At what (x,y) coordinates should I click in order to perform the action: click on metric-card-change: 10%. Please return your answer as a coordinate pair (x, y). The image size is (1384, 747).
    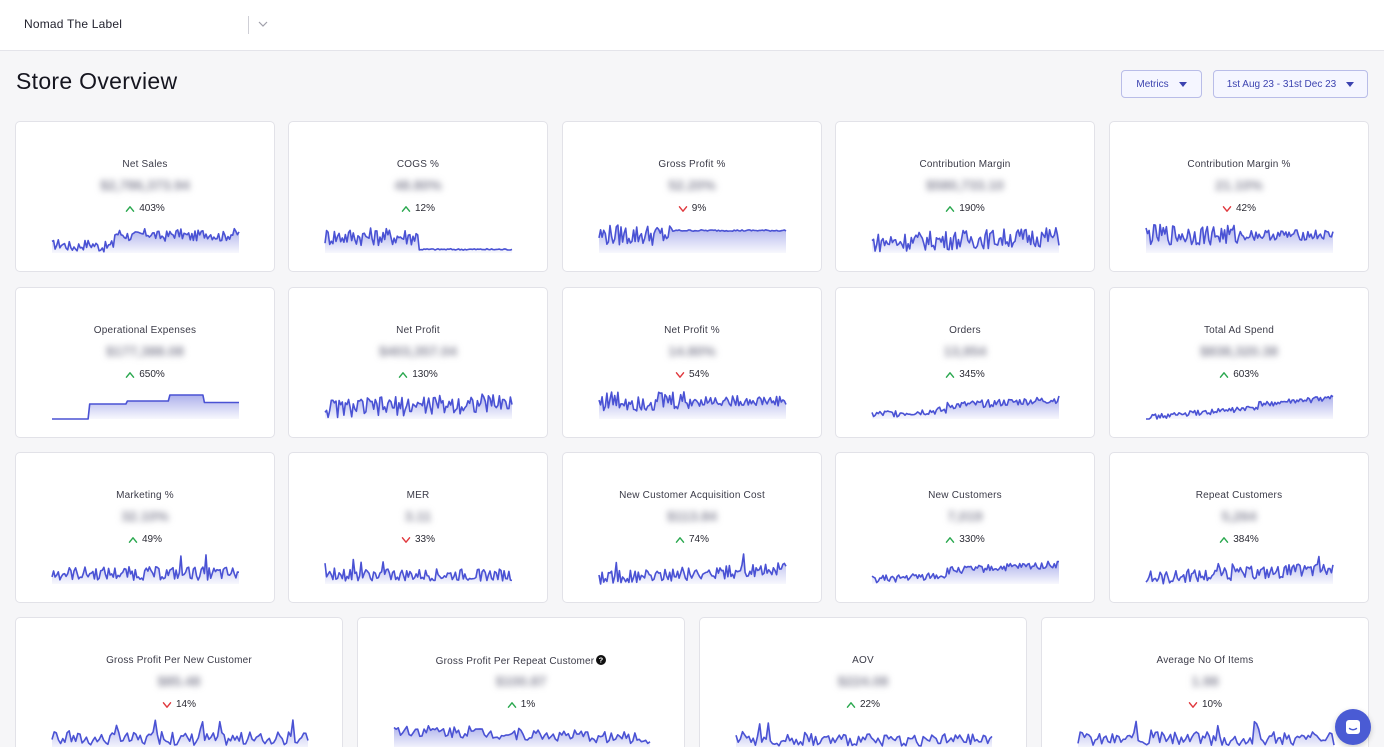
    Looking at the image, I should click on (1205, 704).